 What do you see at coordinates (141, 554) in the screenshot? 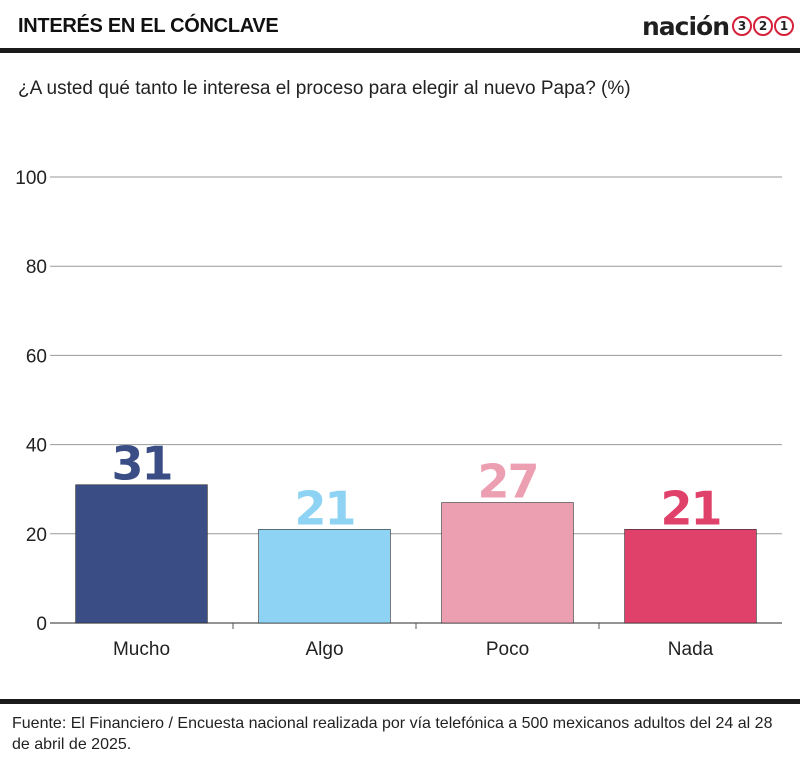
I see `bar-mucho` at bounding box center [141, 554].